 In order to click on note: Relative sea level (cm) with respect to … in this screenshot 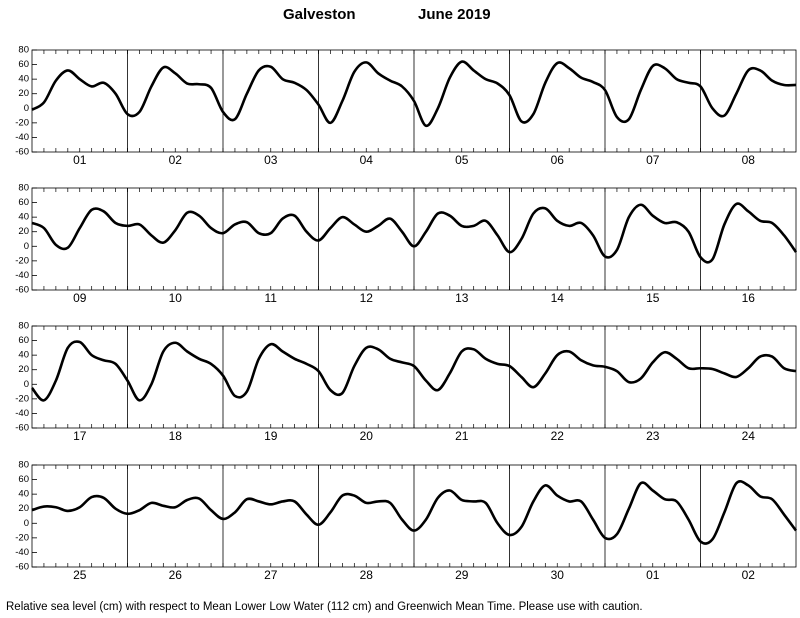, I will do `click(324, 607)`.